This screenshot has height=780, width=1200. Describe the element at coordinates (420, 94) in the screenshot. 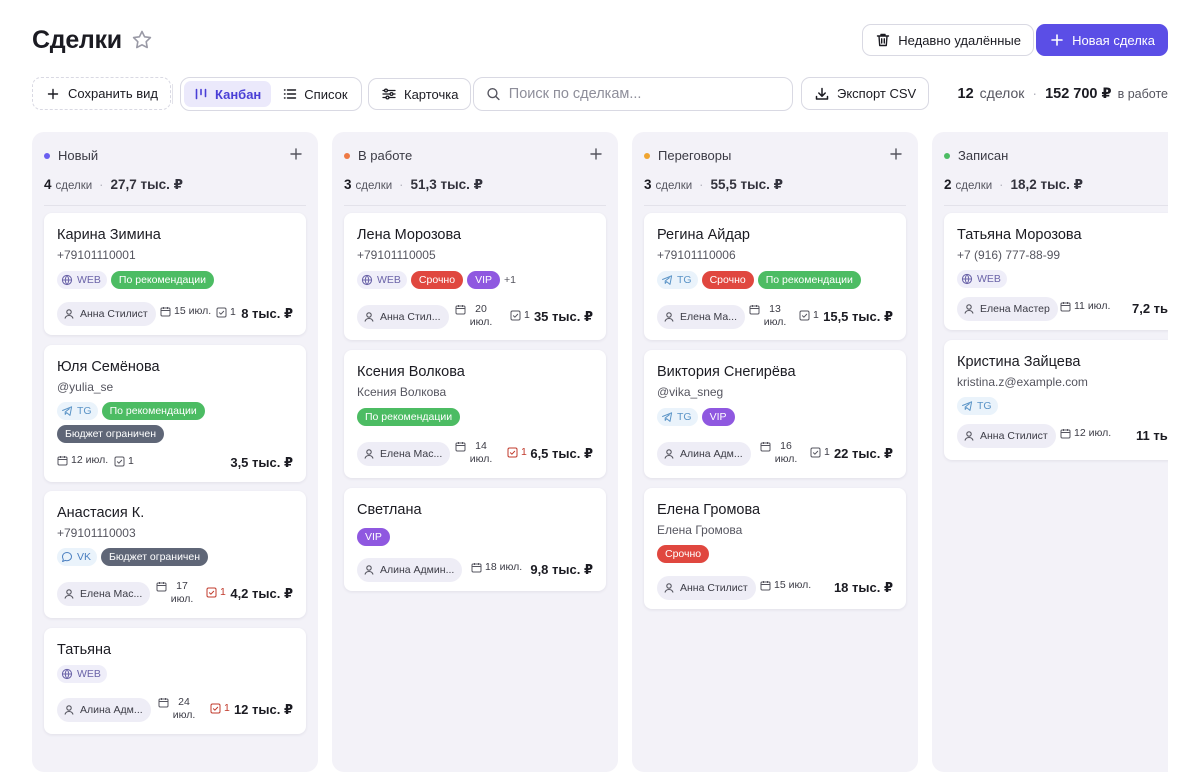

I see `view-card-button: Карточка` at that location.